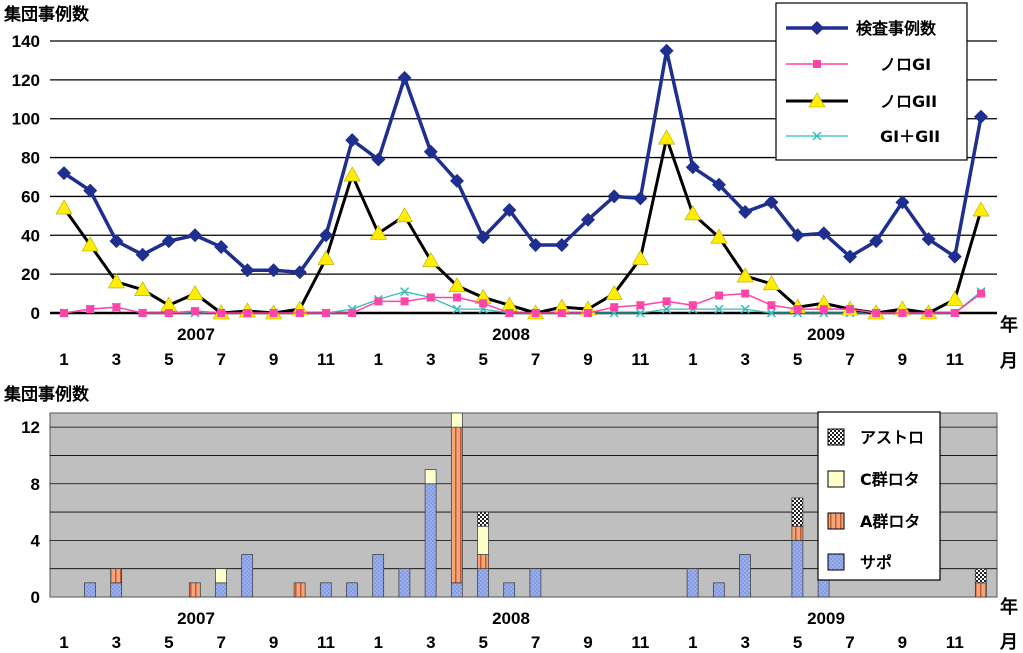  What do you see at coordinates (1009, 607) in the screenshot?
I see `bar-chart-year-unit: 年` at bounding box center [1009, 607].